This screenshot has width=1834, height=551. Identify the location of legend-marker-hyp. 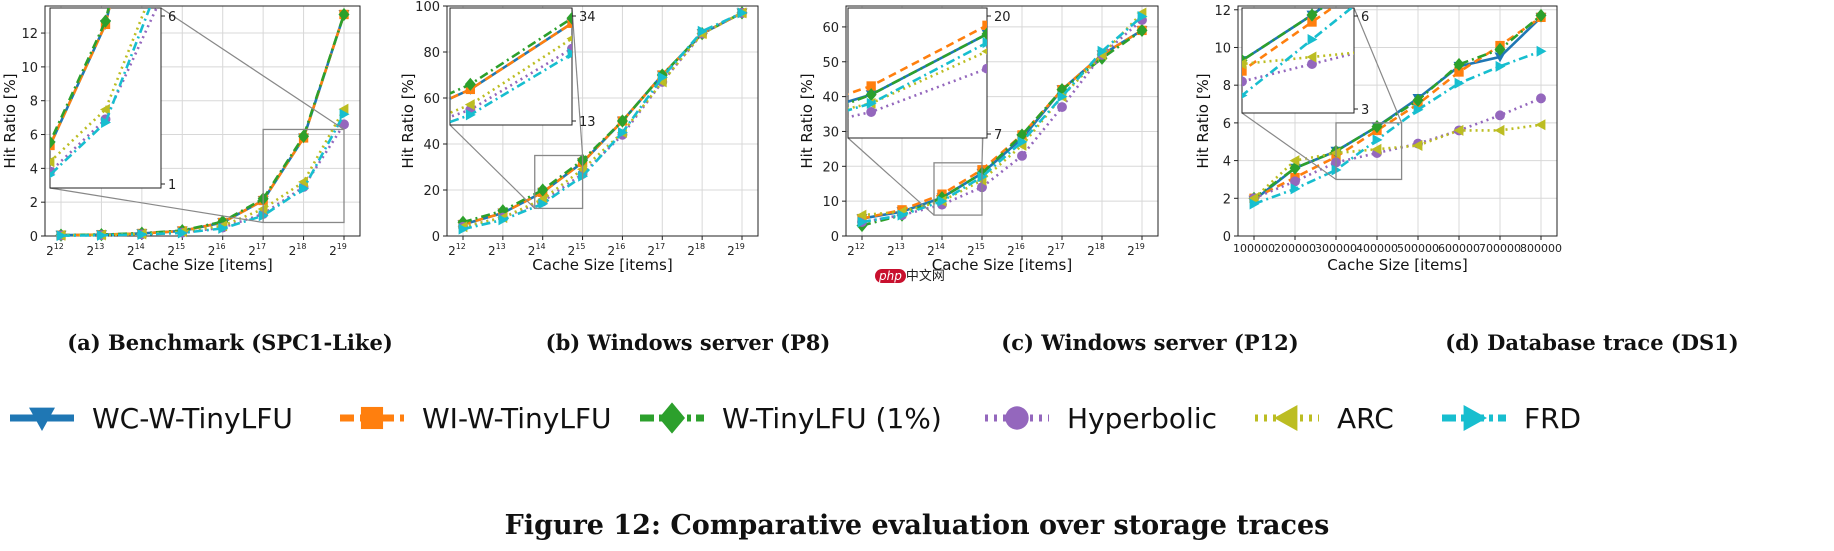
(1017, 418).